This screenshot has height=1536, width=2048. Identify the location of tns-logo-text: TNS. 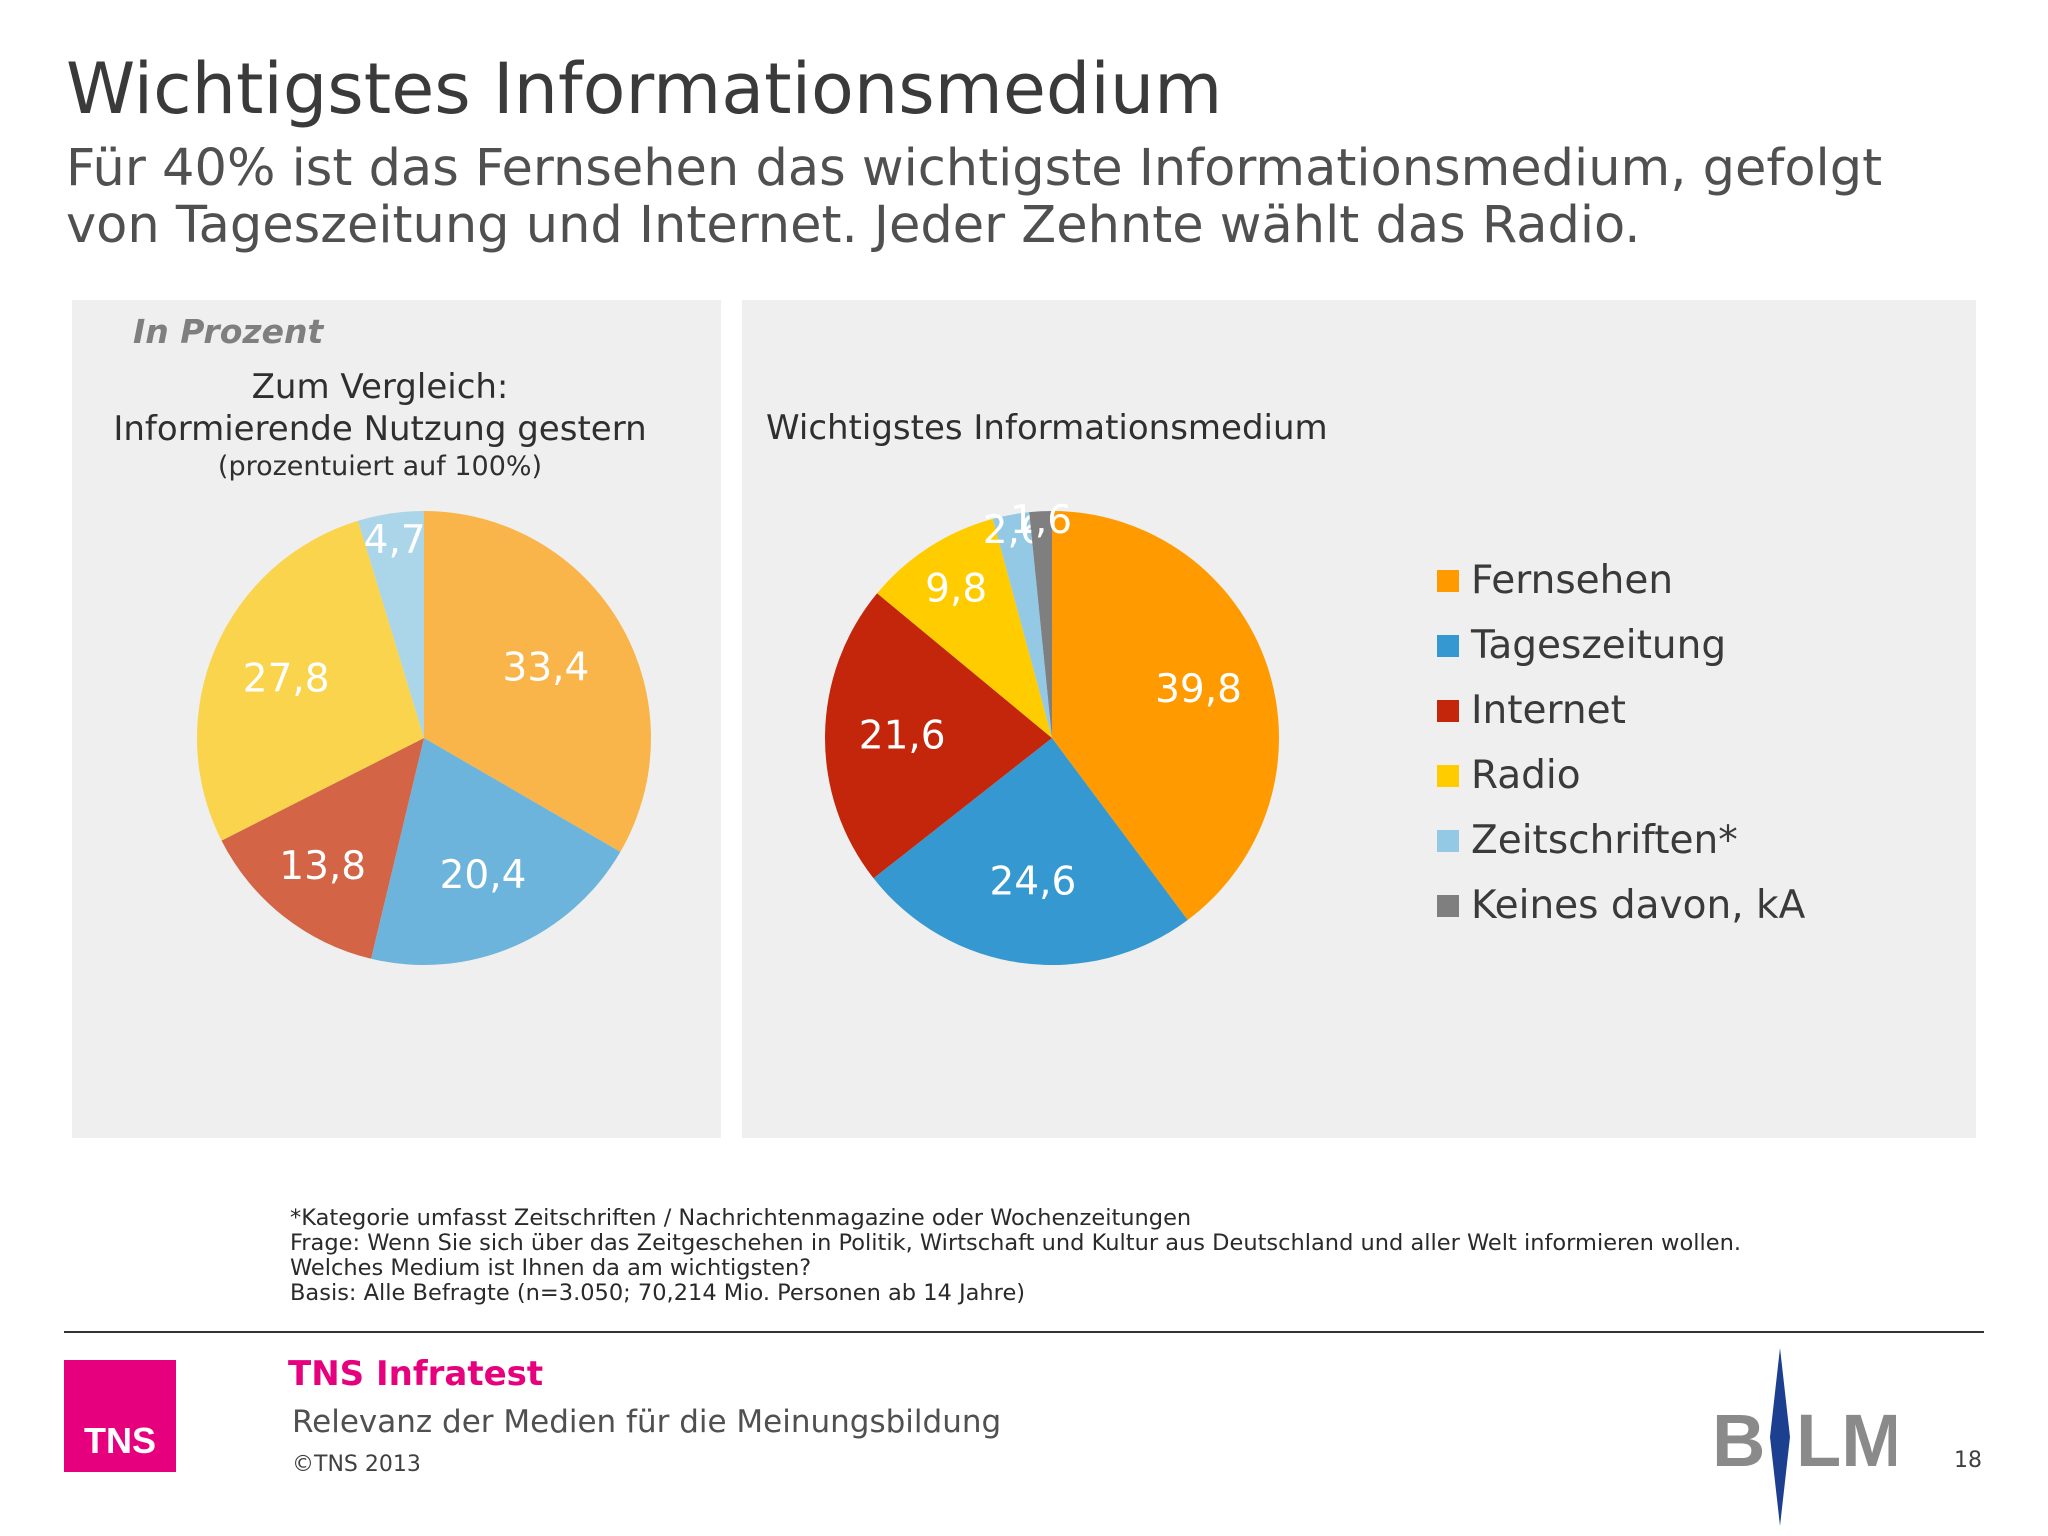
(120, 1440).